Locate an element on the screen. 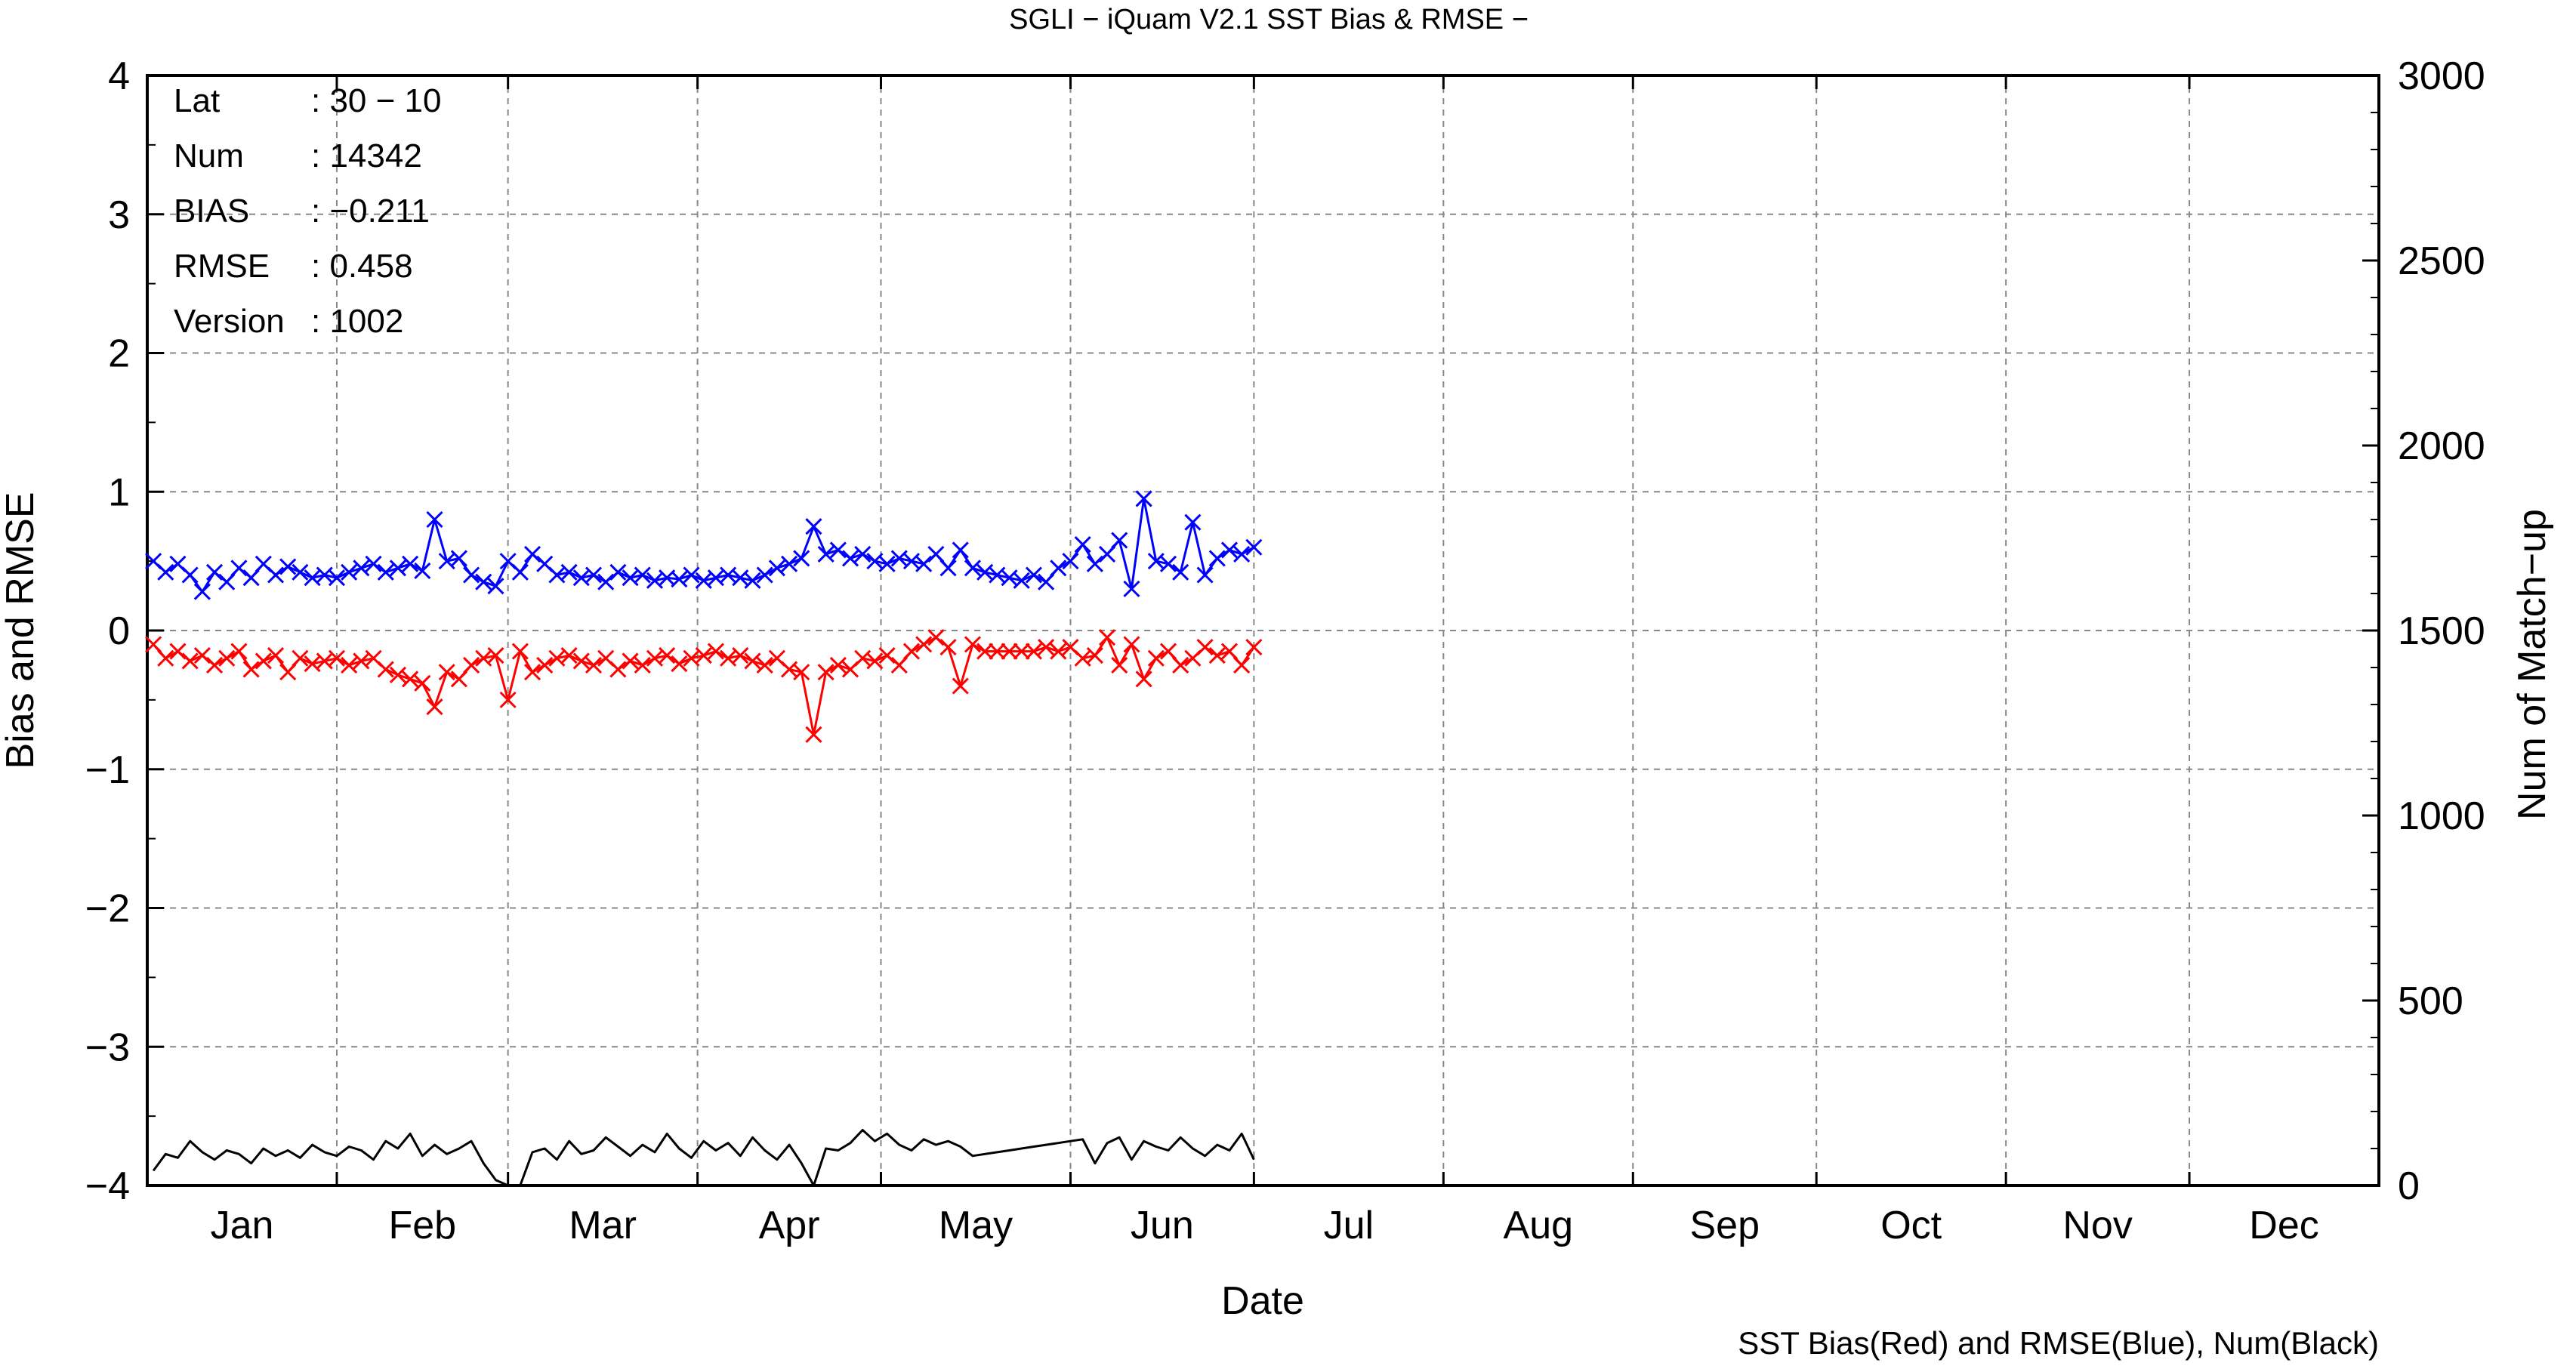 This screenshot has height=1369, width=2576. y-axis-label-left: Bias and RMSE is located at coordinates (21, 630).